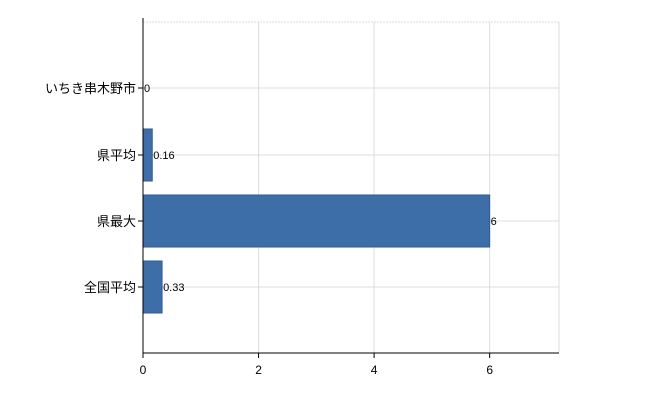  I want to click on data-label-1: 0.16, so click(163, 156).